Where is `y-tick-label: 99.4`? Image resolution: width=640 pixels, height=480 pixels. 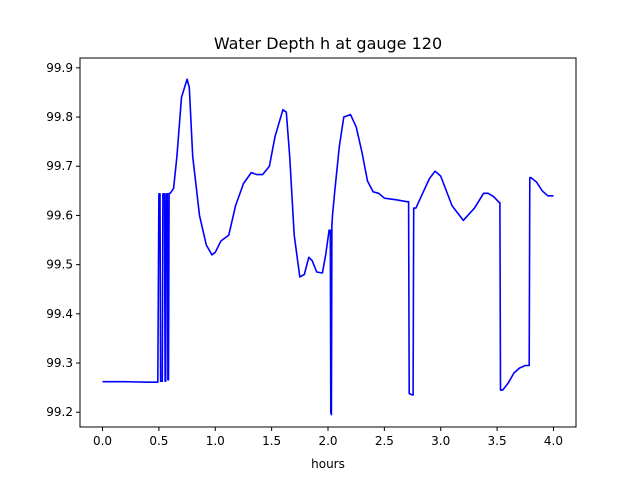 y-tick-label: 99.4 is located at coordinates (59, 314).